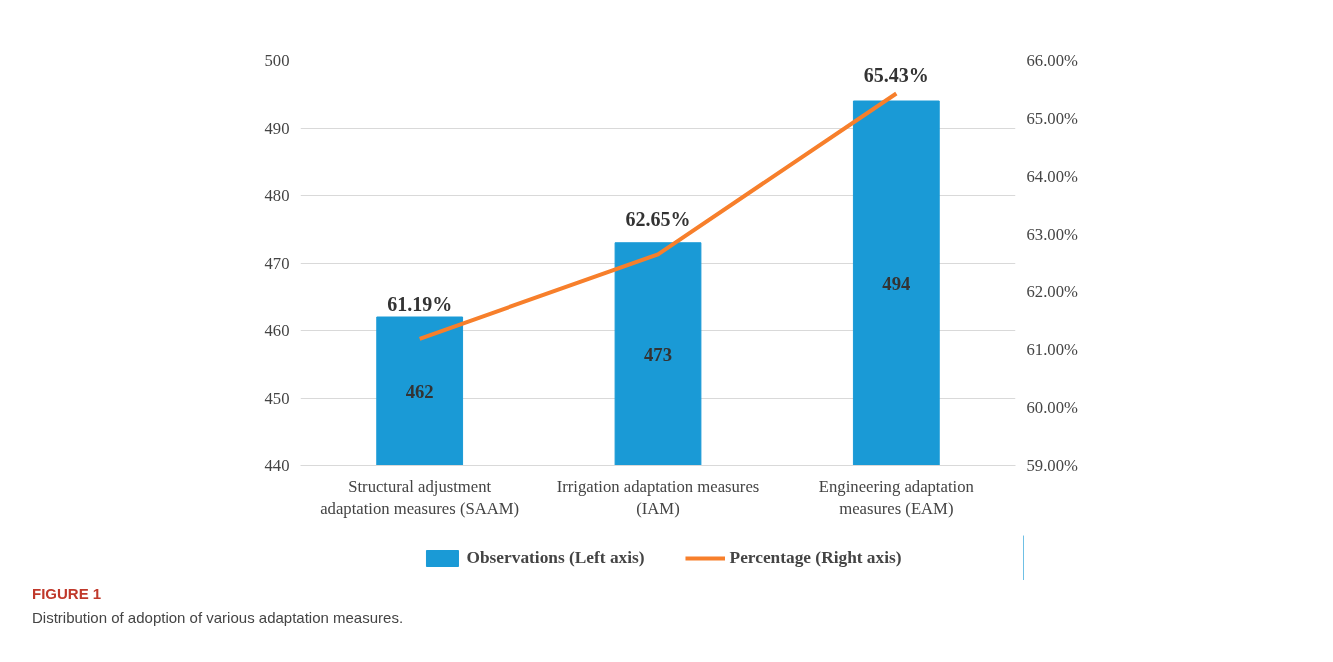  What do you see at coordinates (1052, 465) in the screenshot?
I see `y2-tick-label: 59.00%` at bounding box center [1052, 465].